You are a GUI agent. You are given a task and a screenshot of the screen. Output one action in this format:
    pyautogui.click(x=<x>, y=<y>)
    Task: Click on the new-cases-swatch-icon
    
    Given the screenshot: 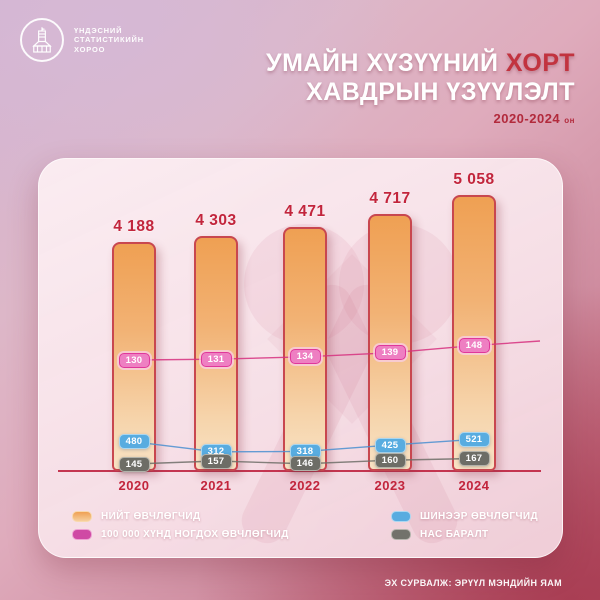 What is the action you would take?
    pyautogui.click(x=401, y=516)
    